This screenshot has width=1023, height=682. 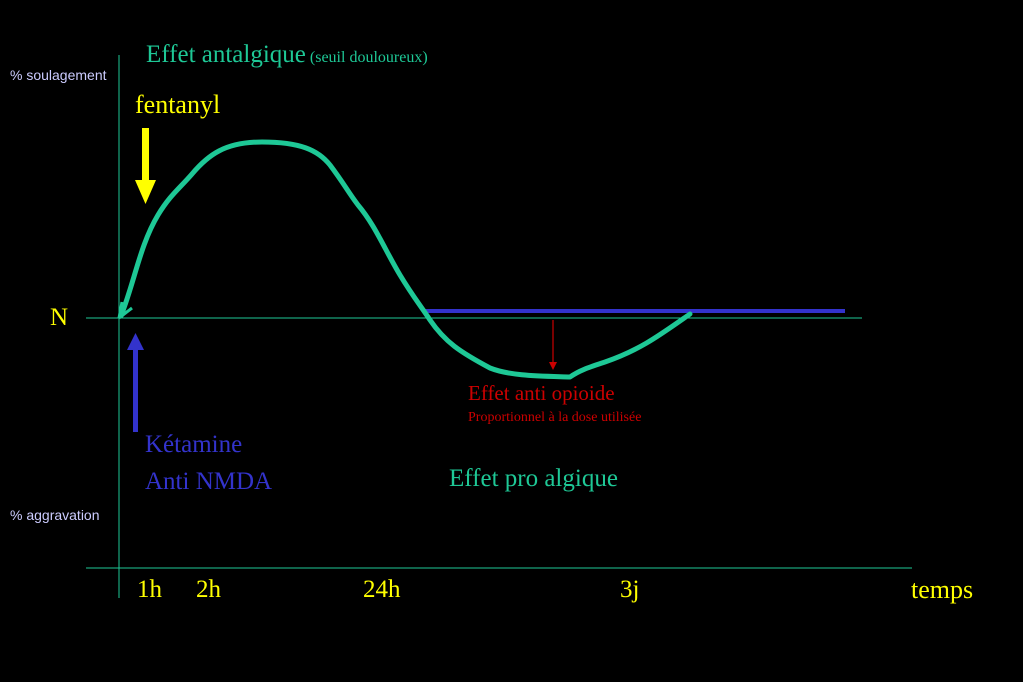 What do you see at coordinates (145, 166) in the screenshot?
I see `fentanyl-arrow` at bounding box center [145, 166].